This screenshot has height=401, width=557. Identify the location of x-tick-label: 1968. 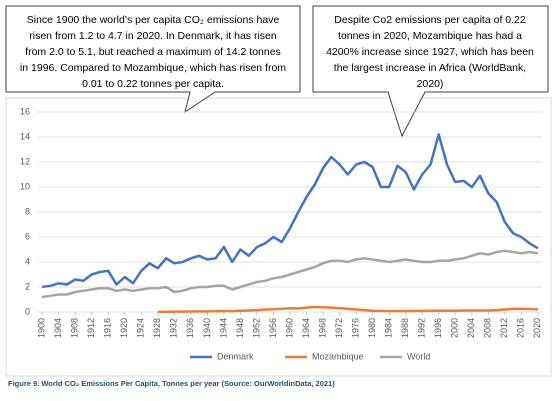
(322, 328).